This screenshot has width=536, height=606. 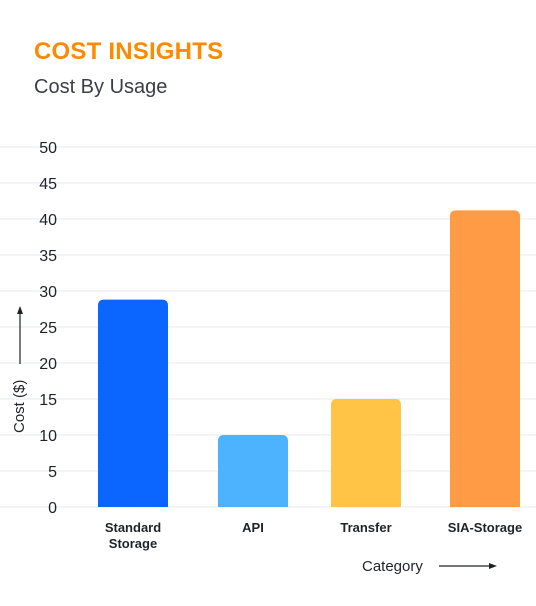 I want to click on y-tick-label: 25, so click(x=48, y=328).